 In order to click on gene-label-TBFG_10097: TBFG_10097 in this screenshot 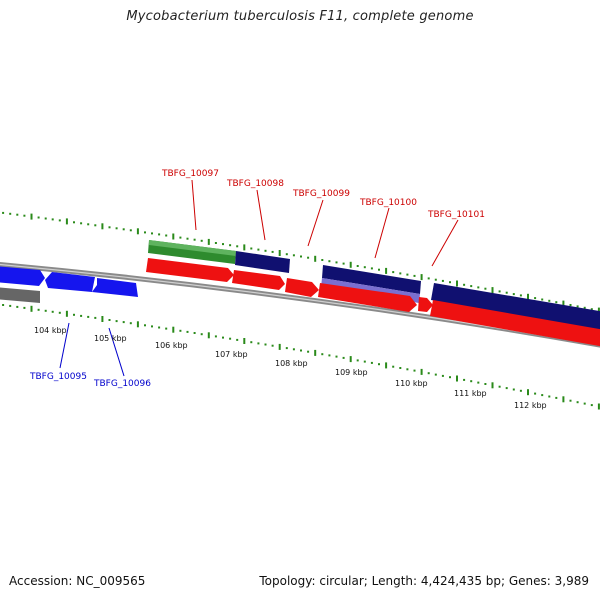, I will do `click(190, 174)`.